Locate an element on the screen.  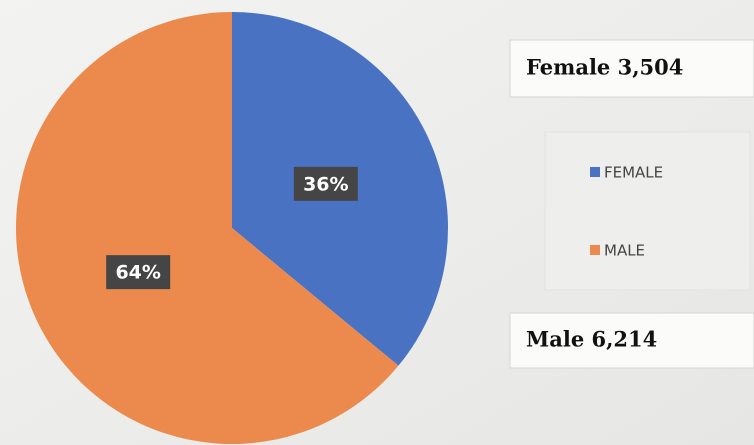
legend-label: FEMALE is located at coordinates (633, 173).